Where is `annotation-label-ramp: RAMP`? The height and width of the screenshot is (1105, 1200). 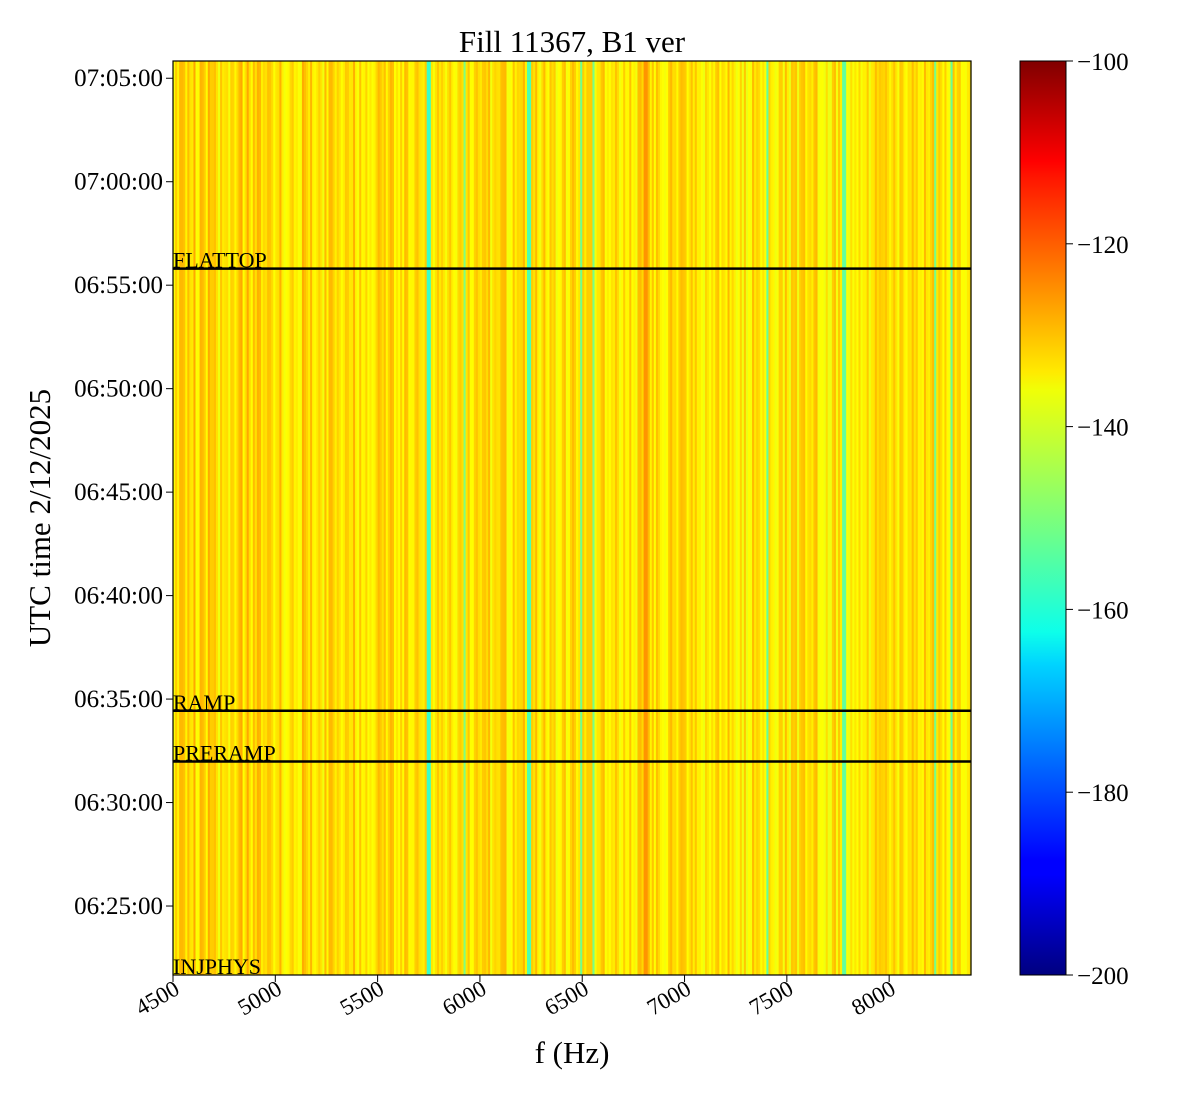 annotation-label-ramp: RAMP is located at coordinates (204, 702).